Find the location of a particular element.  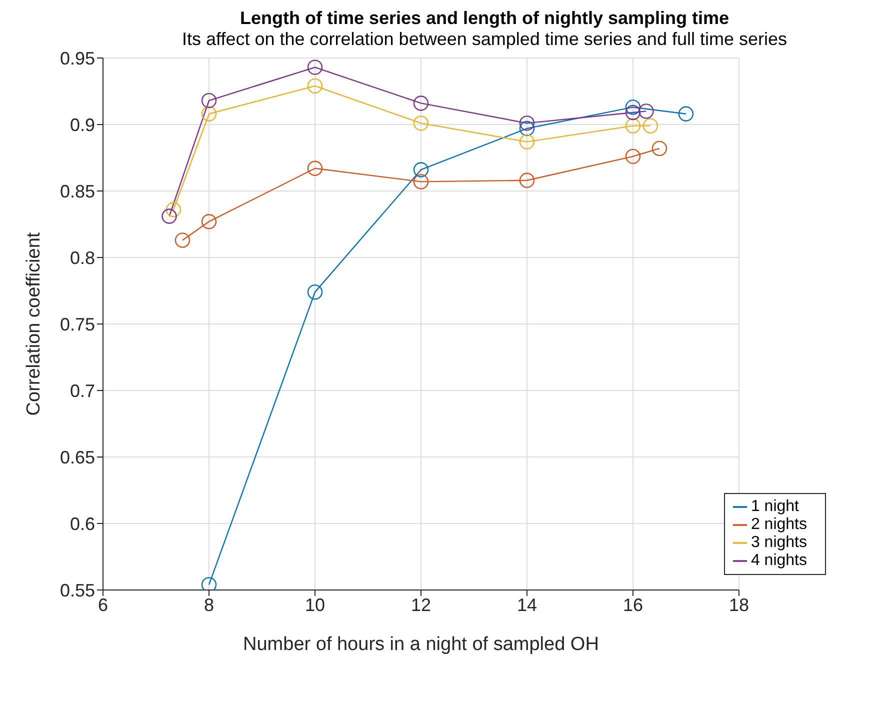

chart-subtitle: Its affect on the correlation between sampled time series and full time series is located at coordinates (484, 39).